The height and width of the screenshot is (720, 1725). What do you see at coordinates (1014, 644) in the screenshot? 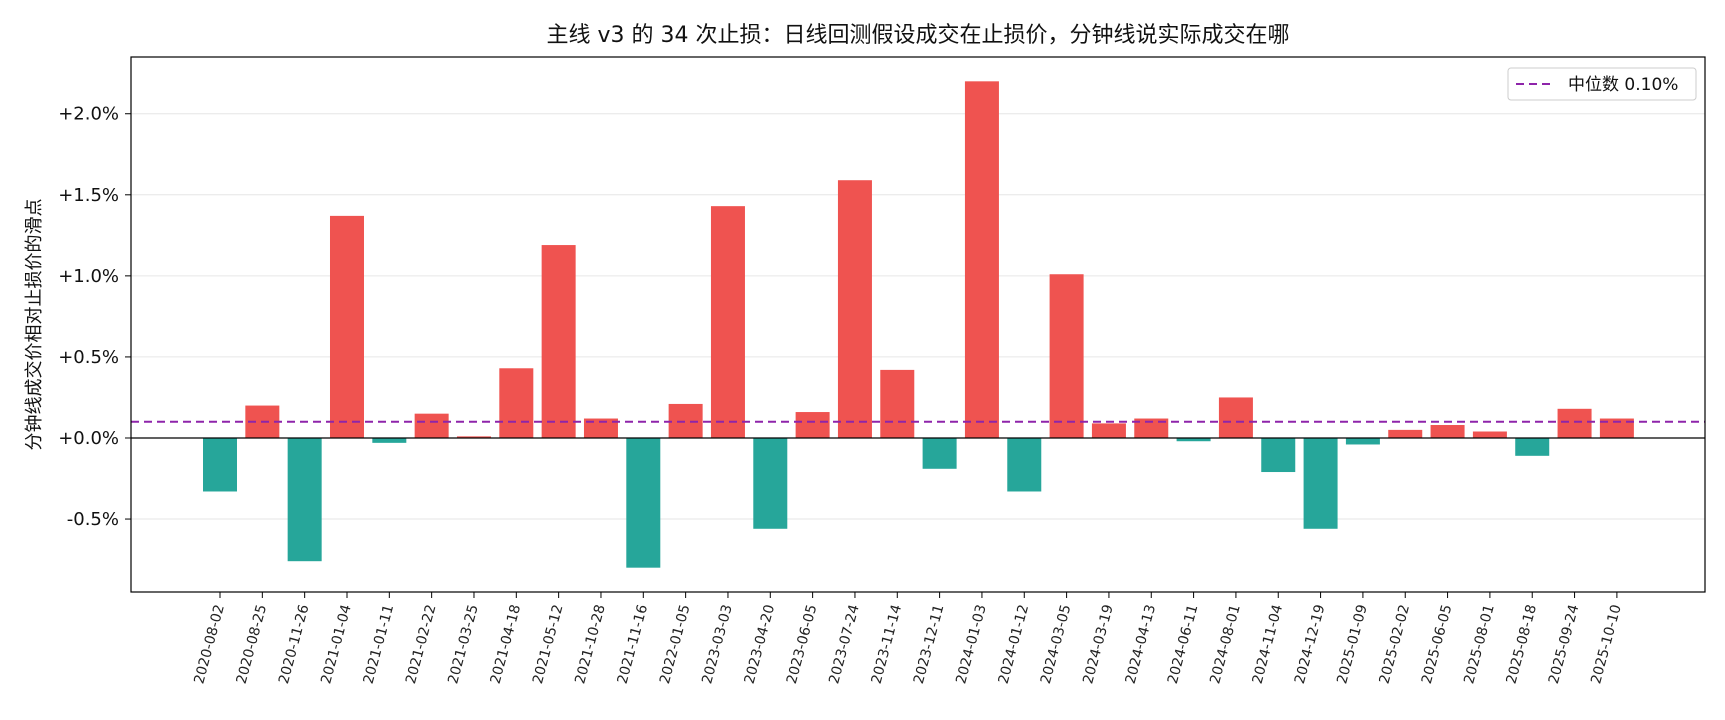
I see `x-tick-label: 2024-01-12` at bounding box center [1014, 644].